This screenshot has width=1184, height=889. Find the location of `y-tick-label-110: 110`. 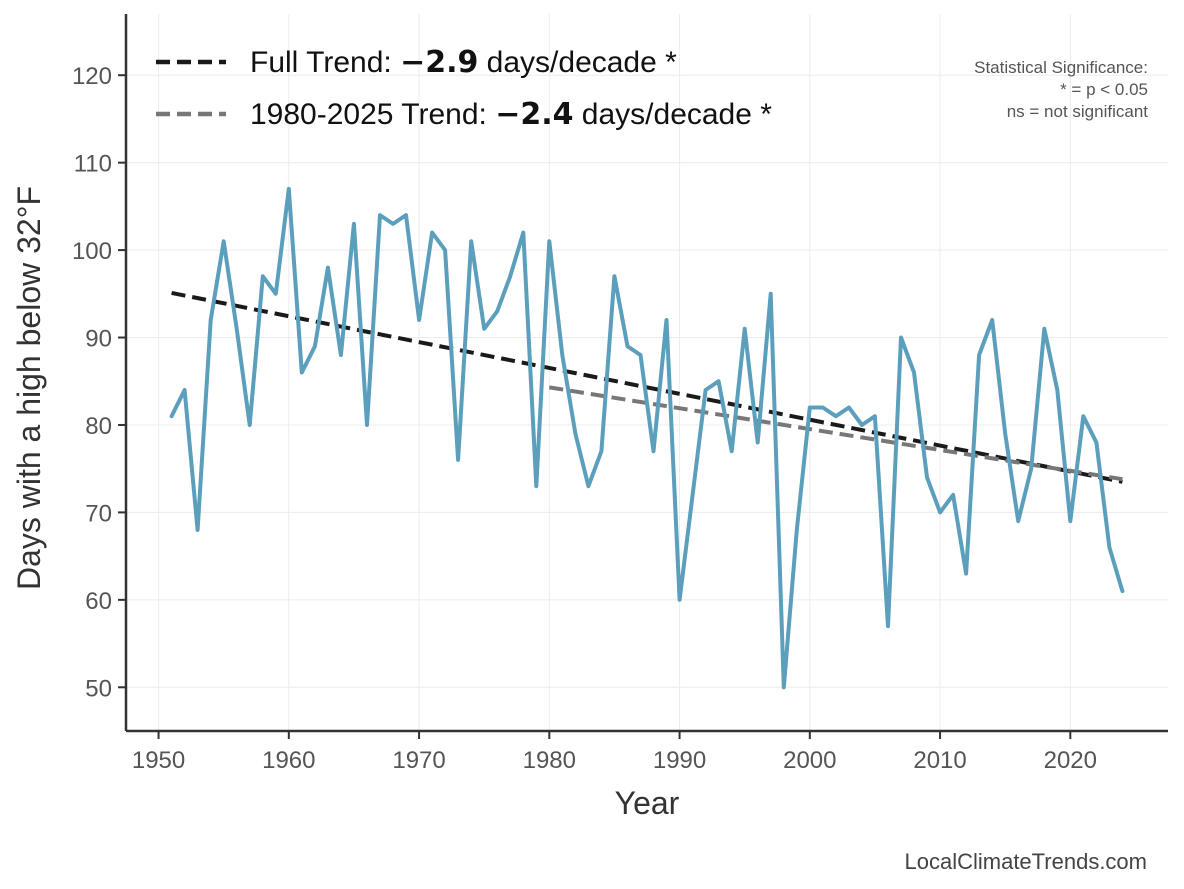

y-tick-label-110: 110 is located at coordinates (93, 164).